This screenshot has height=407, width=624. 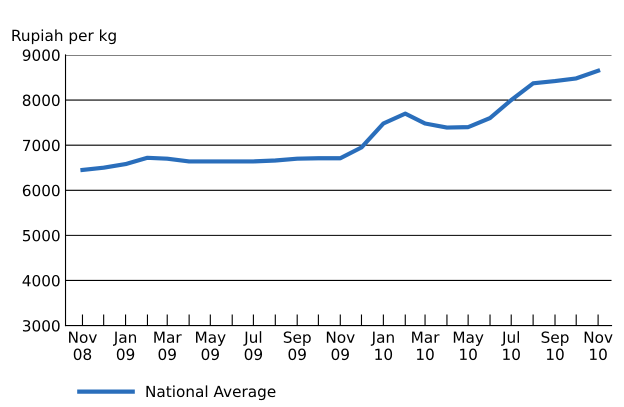 What do you see at coordinates (41, 326) in the screenshot?
I see `y-tick-label: 3000` at bounding box center [41, 326].